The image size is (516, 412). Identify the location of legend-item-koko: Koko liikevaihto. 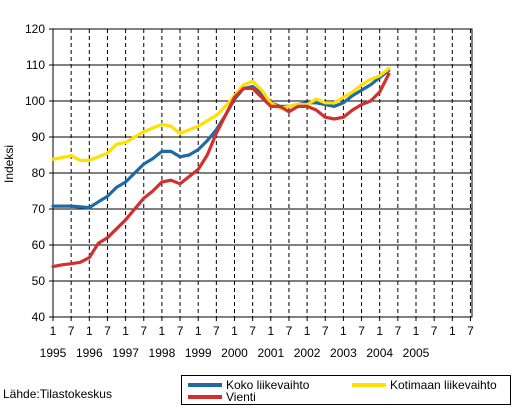
(248, 385).